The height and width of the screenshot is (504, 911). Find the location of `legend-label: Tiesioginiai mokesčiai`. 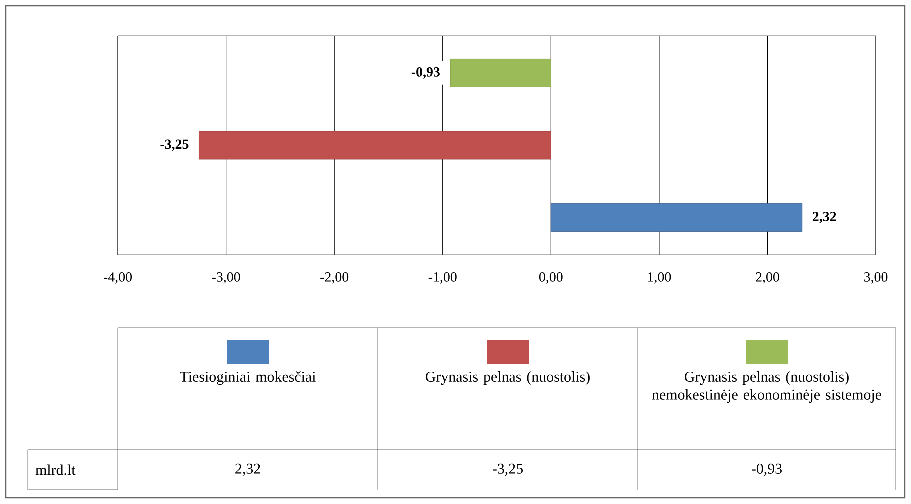

legend-label: Tiesioginiai mokesčiai is located at coordinates (248, 379).